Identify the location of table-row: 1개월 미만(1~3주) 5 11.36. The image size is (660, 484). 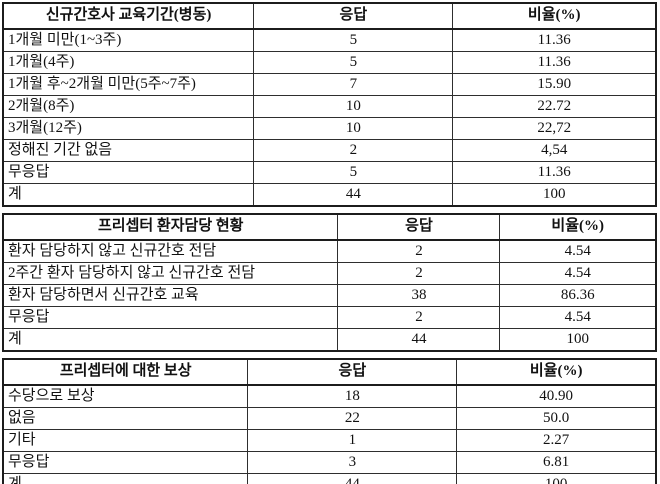
(329, 40).